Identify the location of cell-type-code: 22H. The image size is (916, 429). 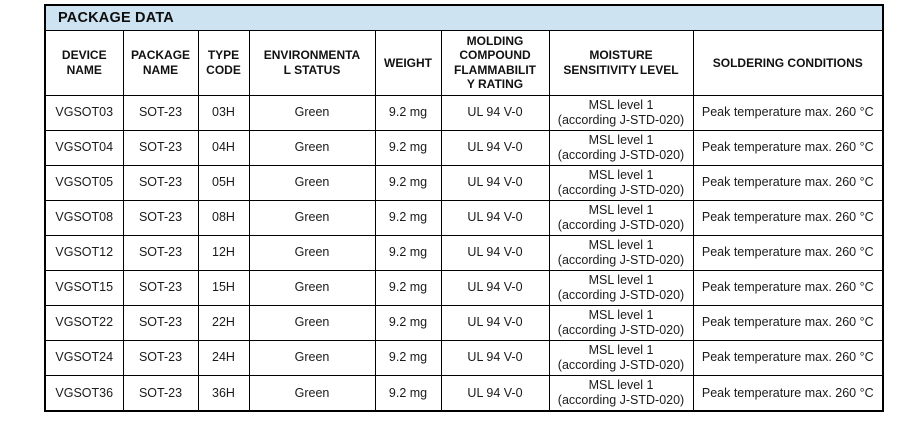
(223, 322).